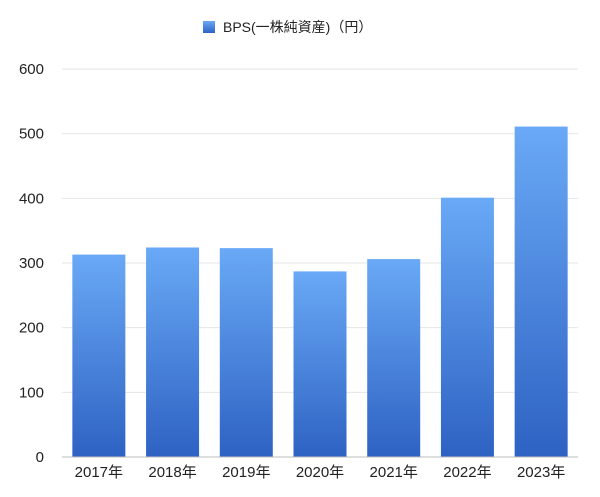  What do you see at coordinates (541, 472) in the screenshot?
I see `x-tick-label: 2023年` at bounding box center [541, 472].